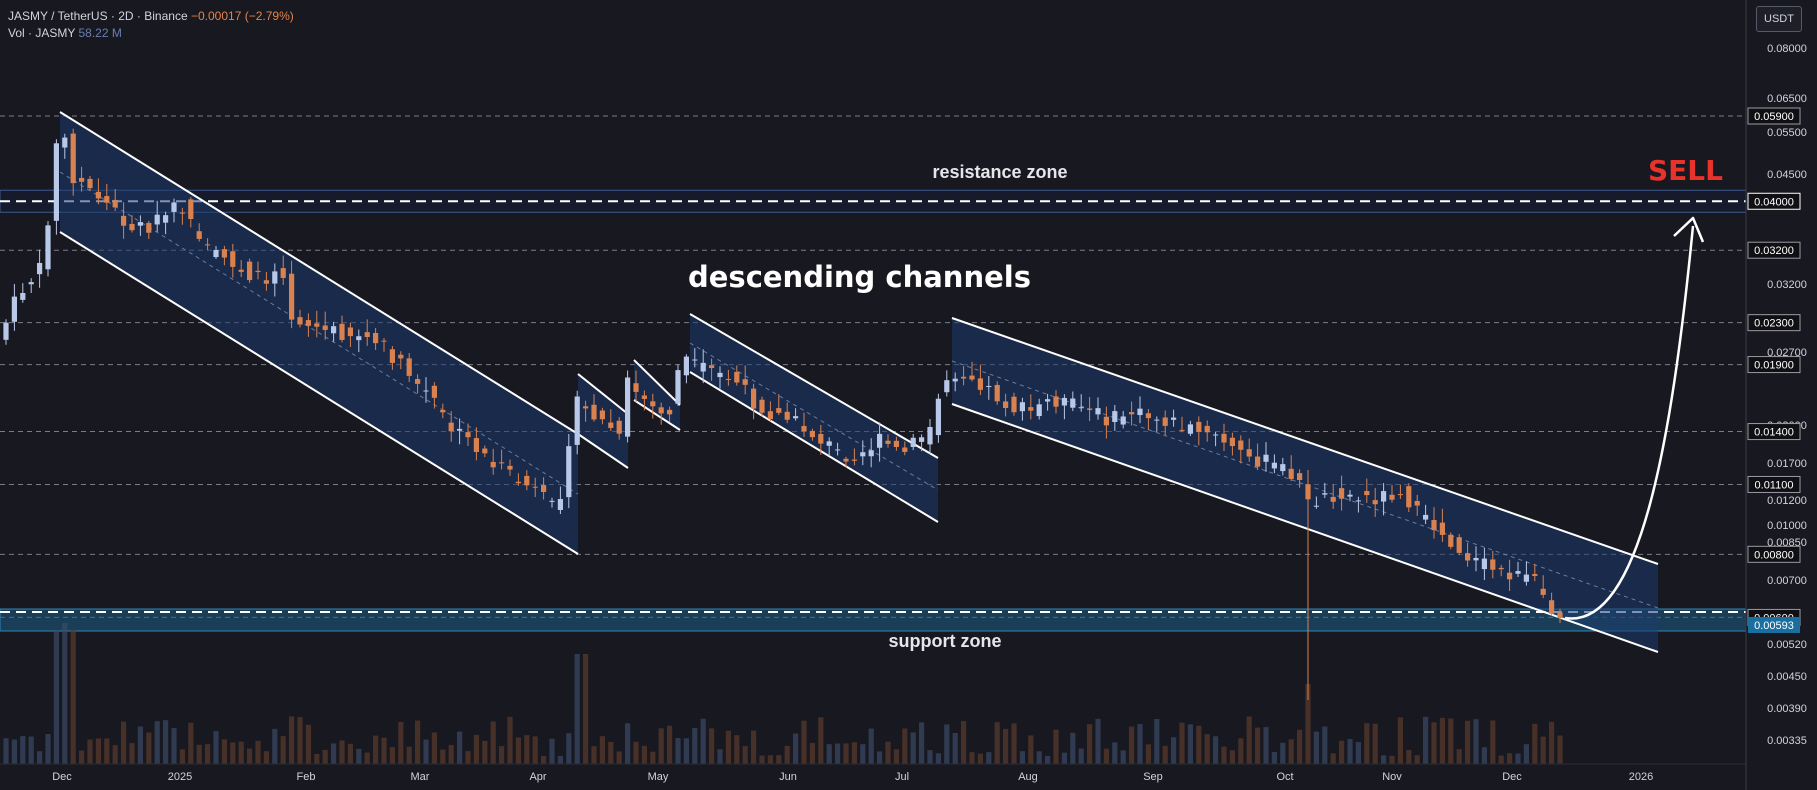 The height and width of the screenshot is (790, 1817). Describe the element at coordinates (100, 33) in the screenshot. I see `volume-value: 58.22 M` at that location.